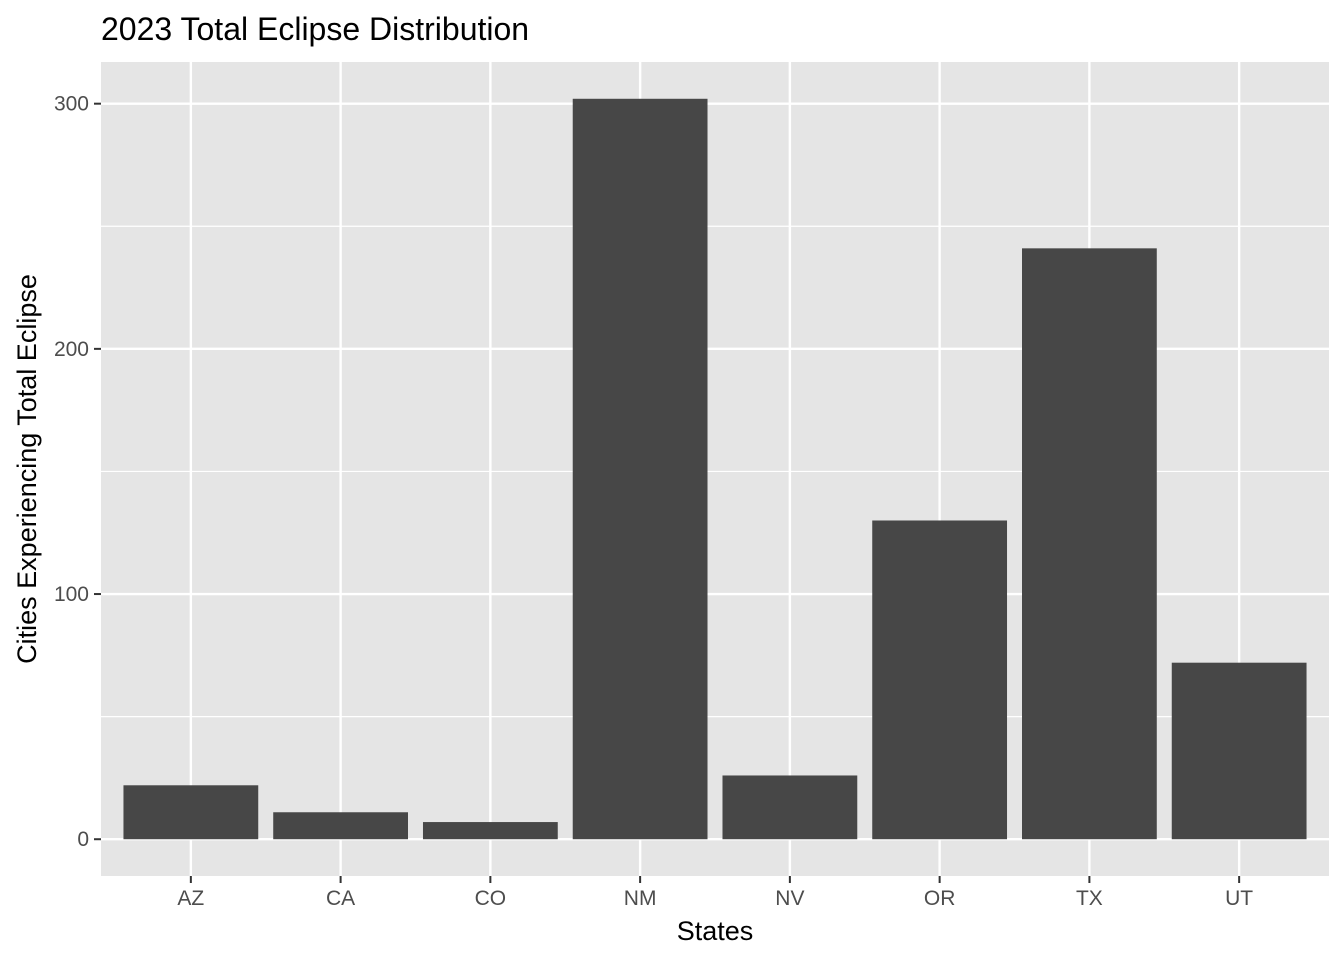  Describe the element at coordinates (640, 469) in the screenshot. I see `bar-nm` at that location.